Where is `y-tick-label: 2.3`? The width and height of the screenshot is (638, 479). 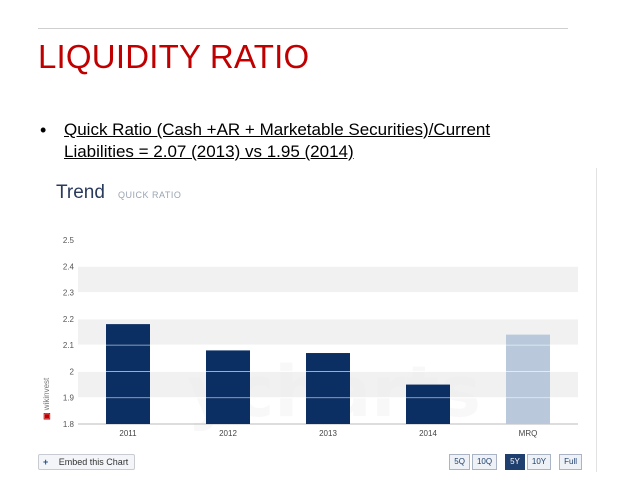
y-tick-label: 2.3 is located at coordinates (69, 293).